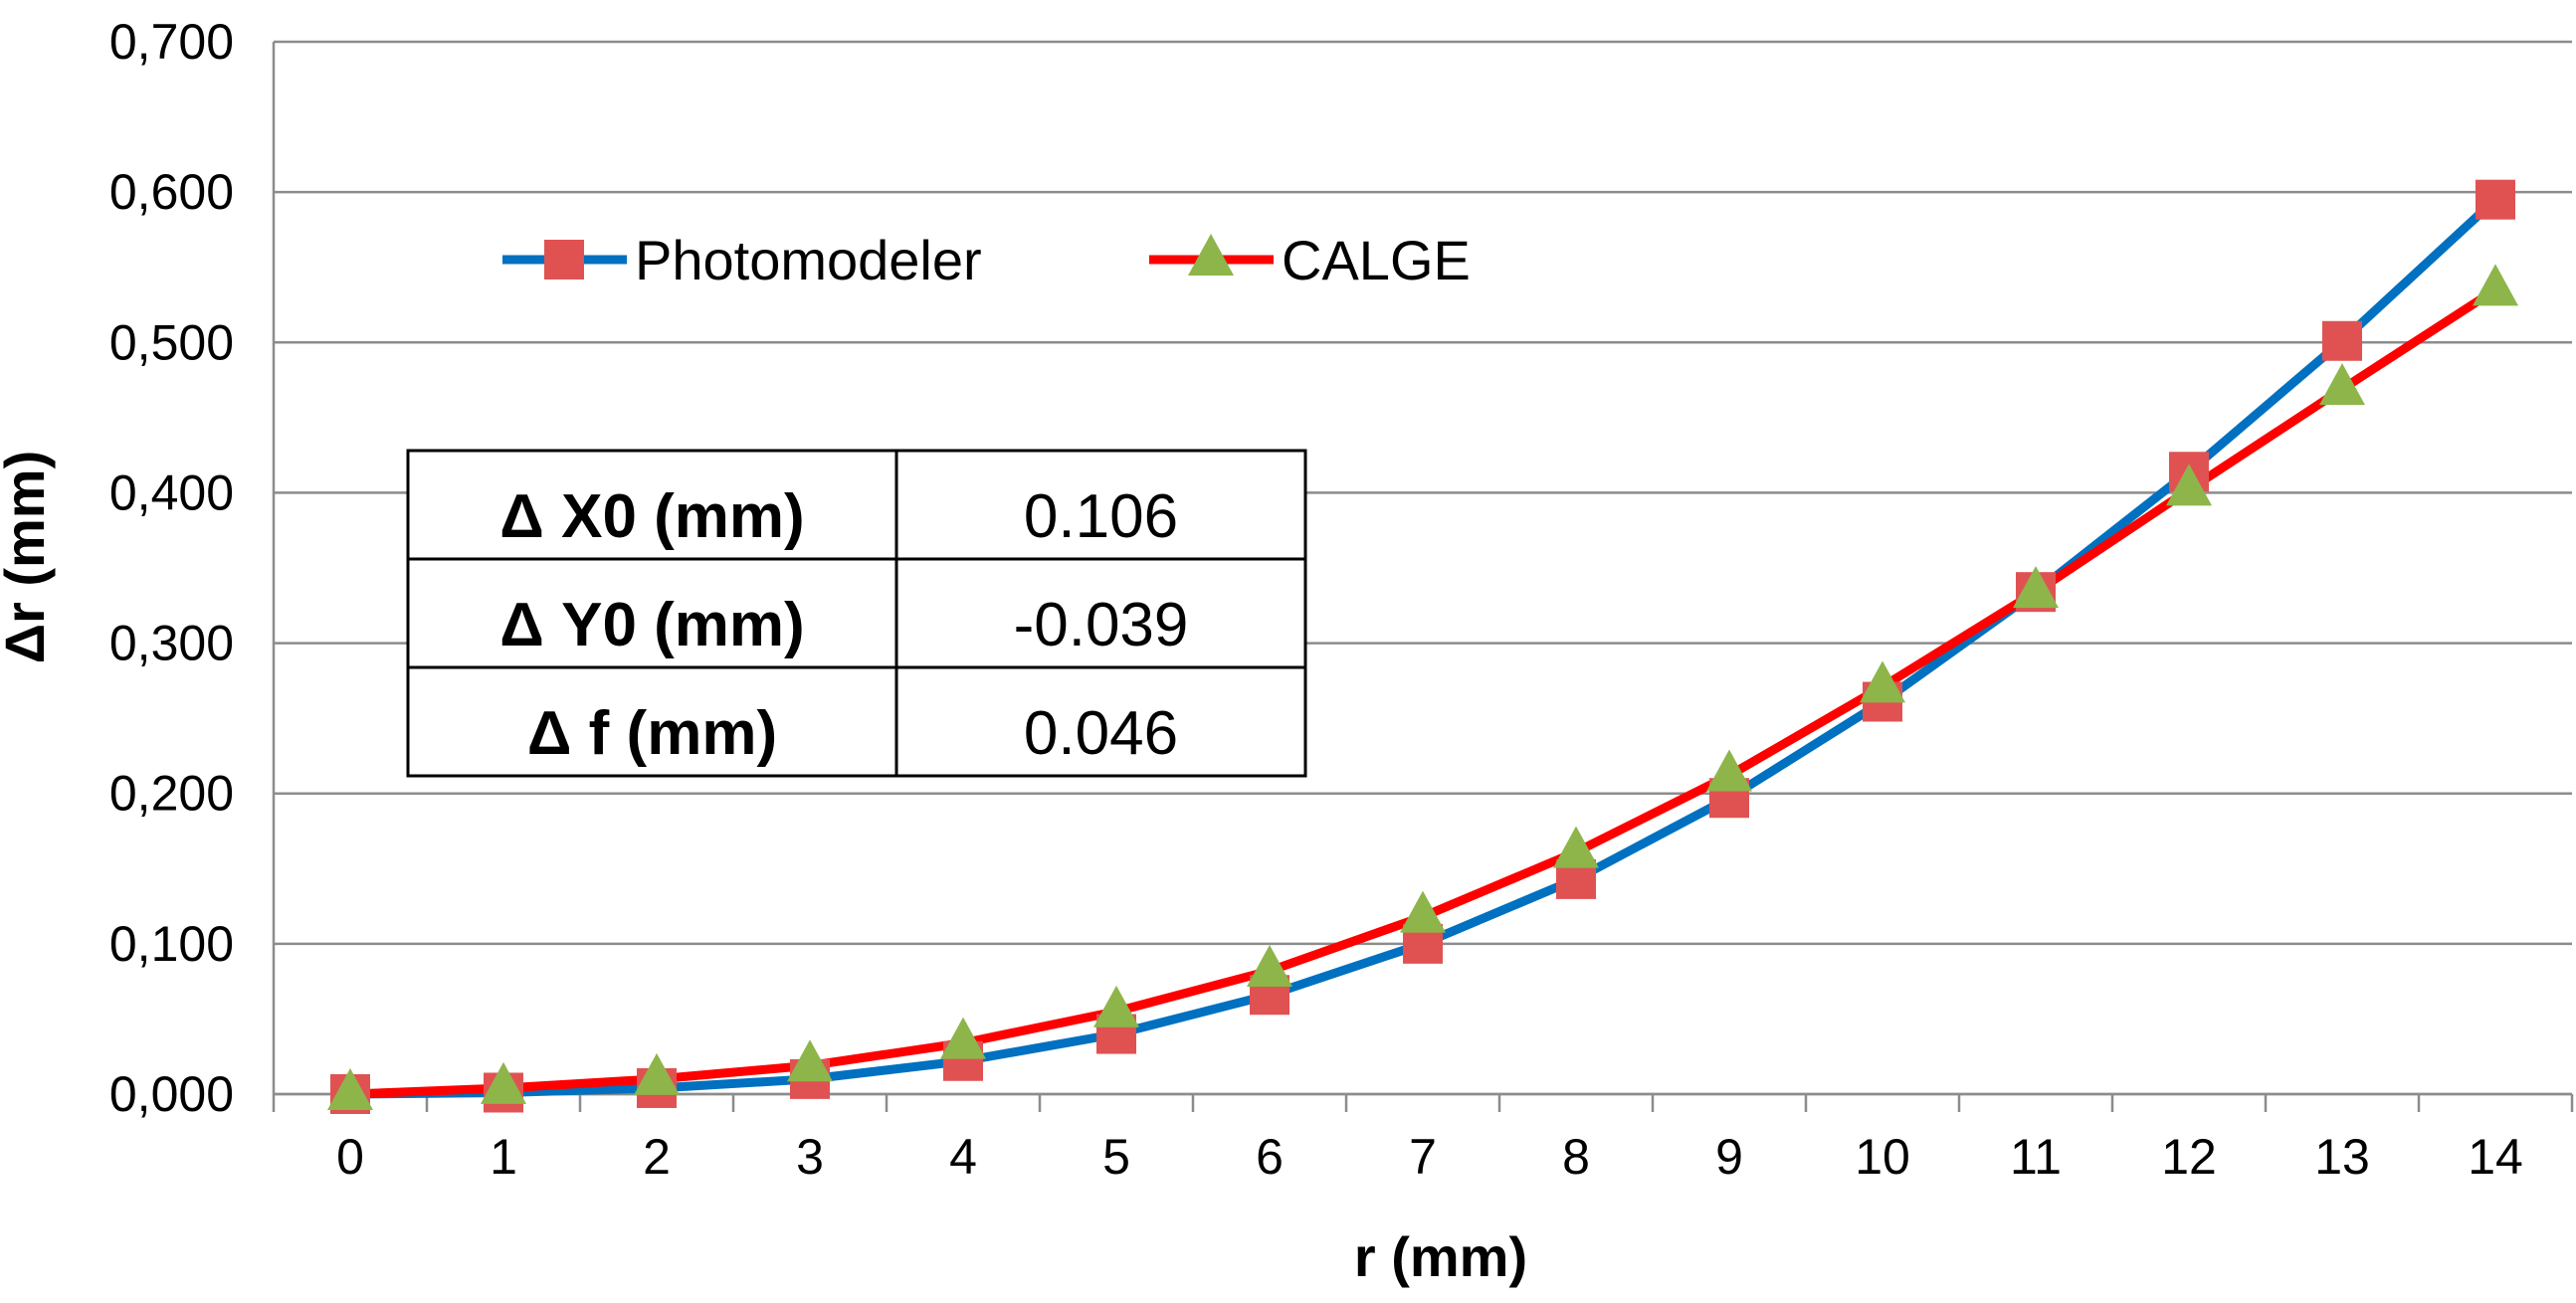 Image resolution: width=2576 pixels, height=1303 pixels. Describe the element at coordinates (986, 260) in the screenshot. I see `legend: Photomodeler CALGE` at that location.